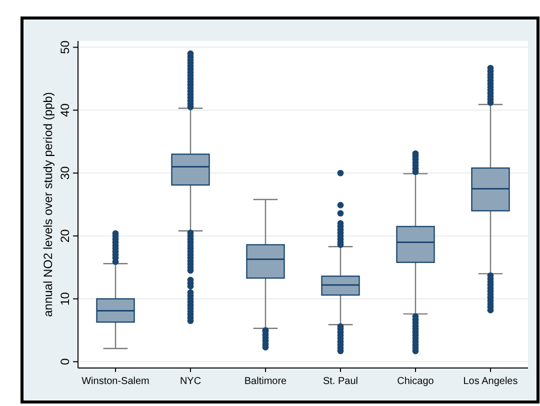  What do you see at coordinates (48, 204) in the screenshot?
I see `y-axis-title: annual NO2 levels over study period (ppb)` at bounding box center [48, 204].